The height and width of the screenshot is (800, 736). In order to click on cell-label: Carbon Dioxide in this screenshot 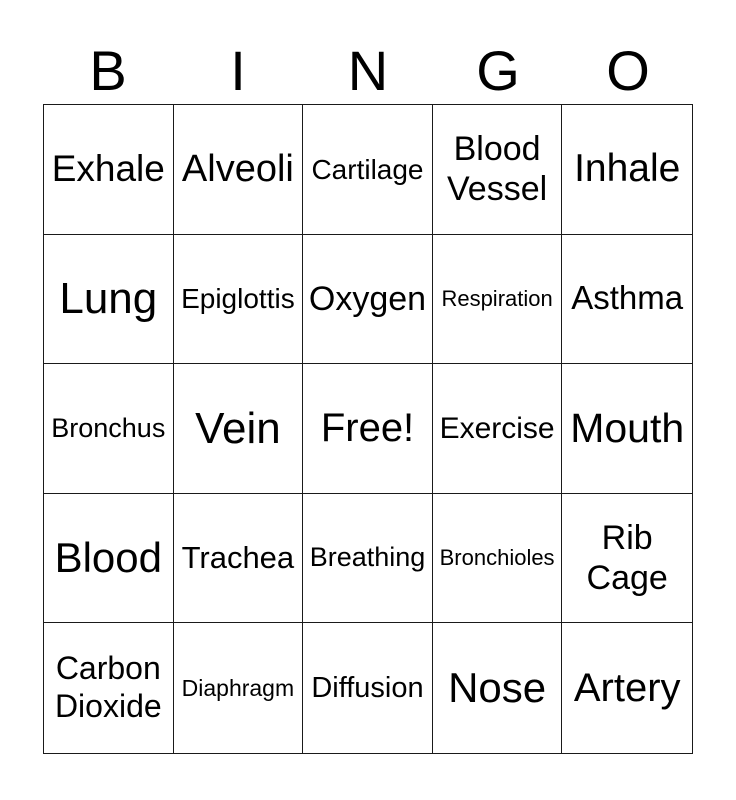, I will do `click(108, 687)`.